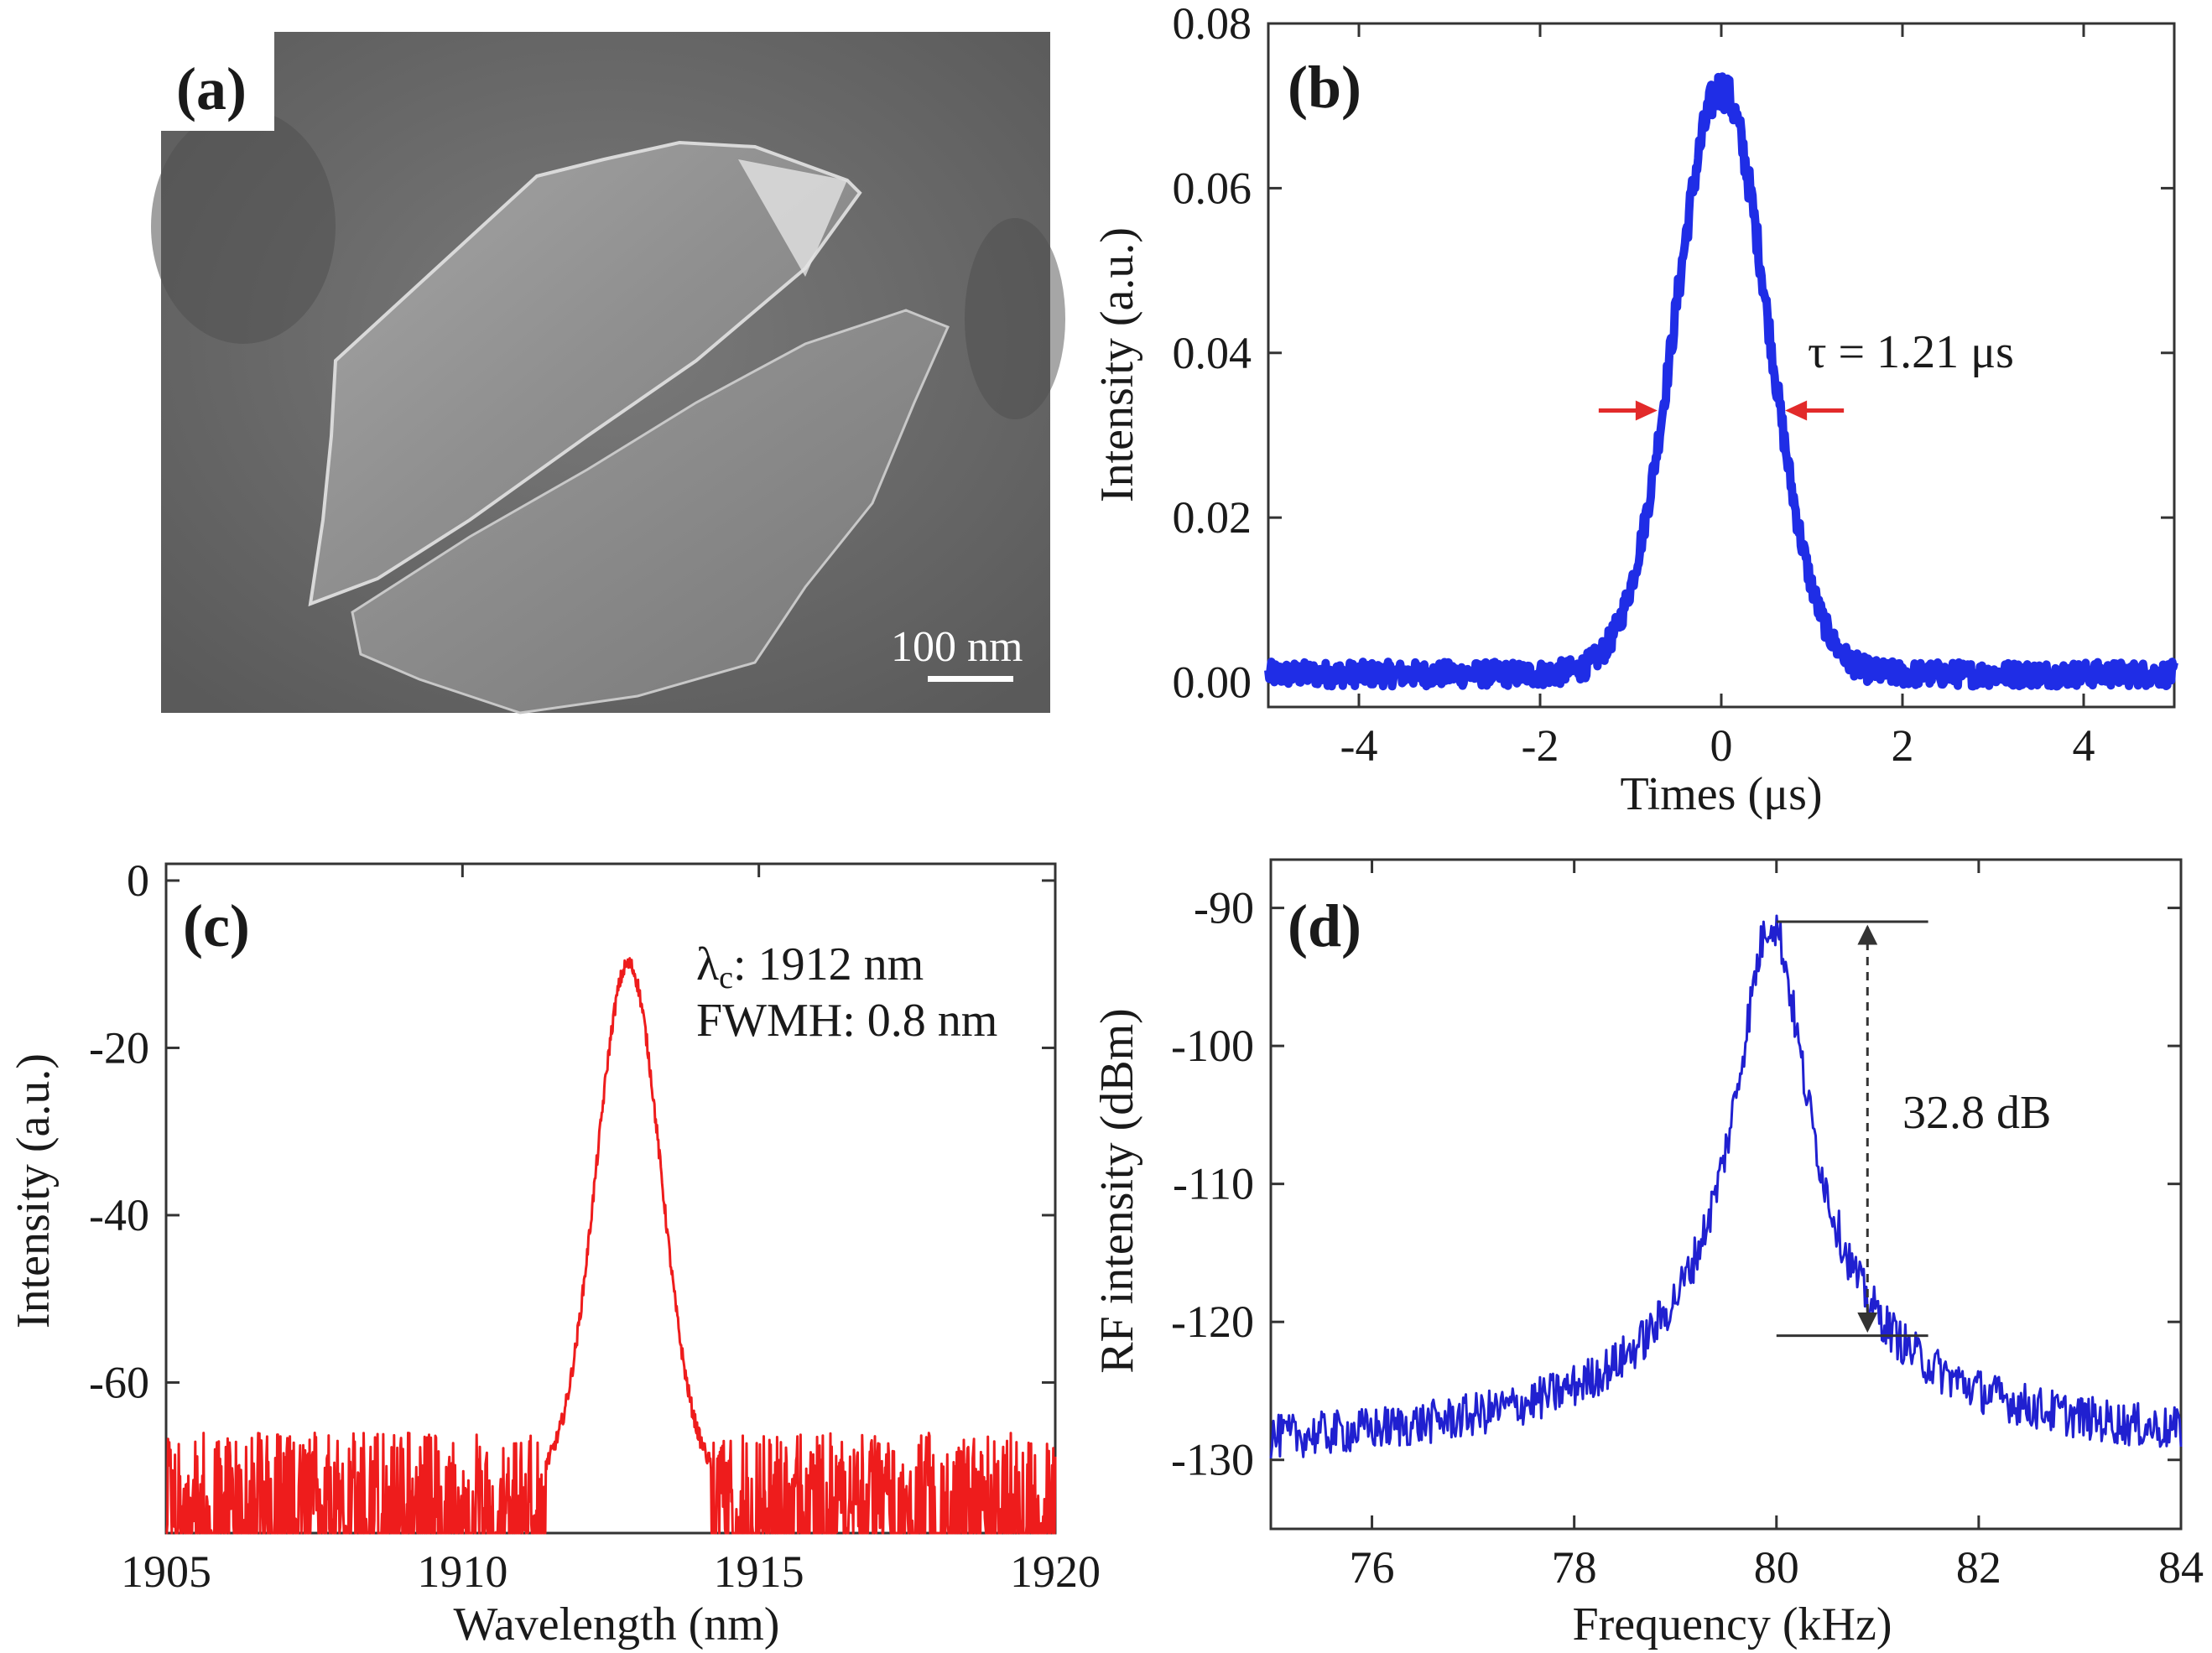 The height and width of the screenshot is (1653, 2212). I want to click on center-wavelength-value: : 1912 nm, so click(828, 964).